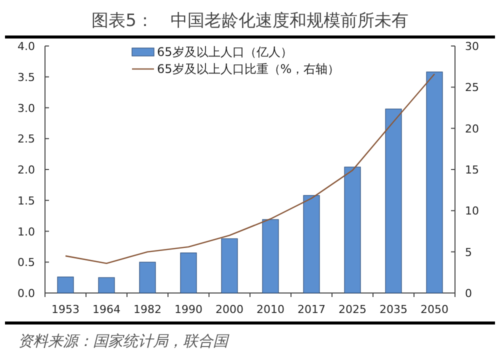  I want to click on y-tick-label: 2.0, so click(26, 170).